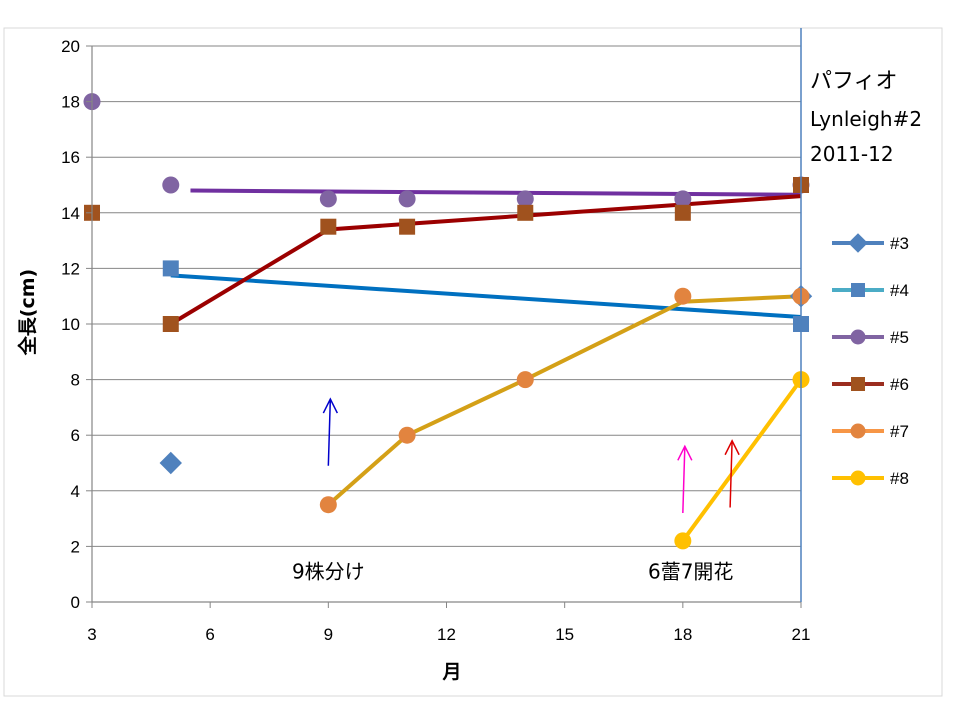 The height and width of the screenshot is (720, 960). What do you see at coordinates (870, 478) in the screenshot?
I see `legend-item-series-8: #8` at bounding box center [870, 478].